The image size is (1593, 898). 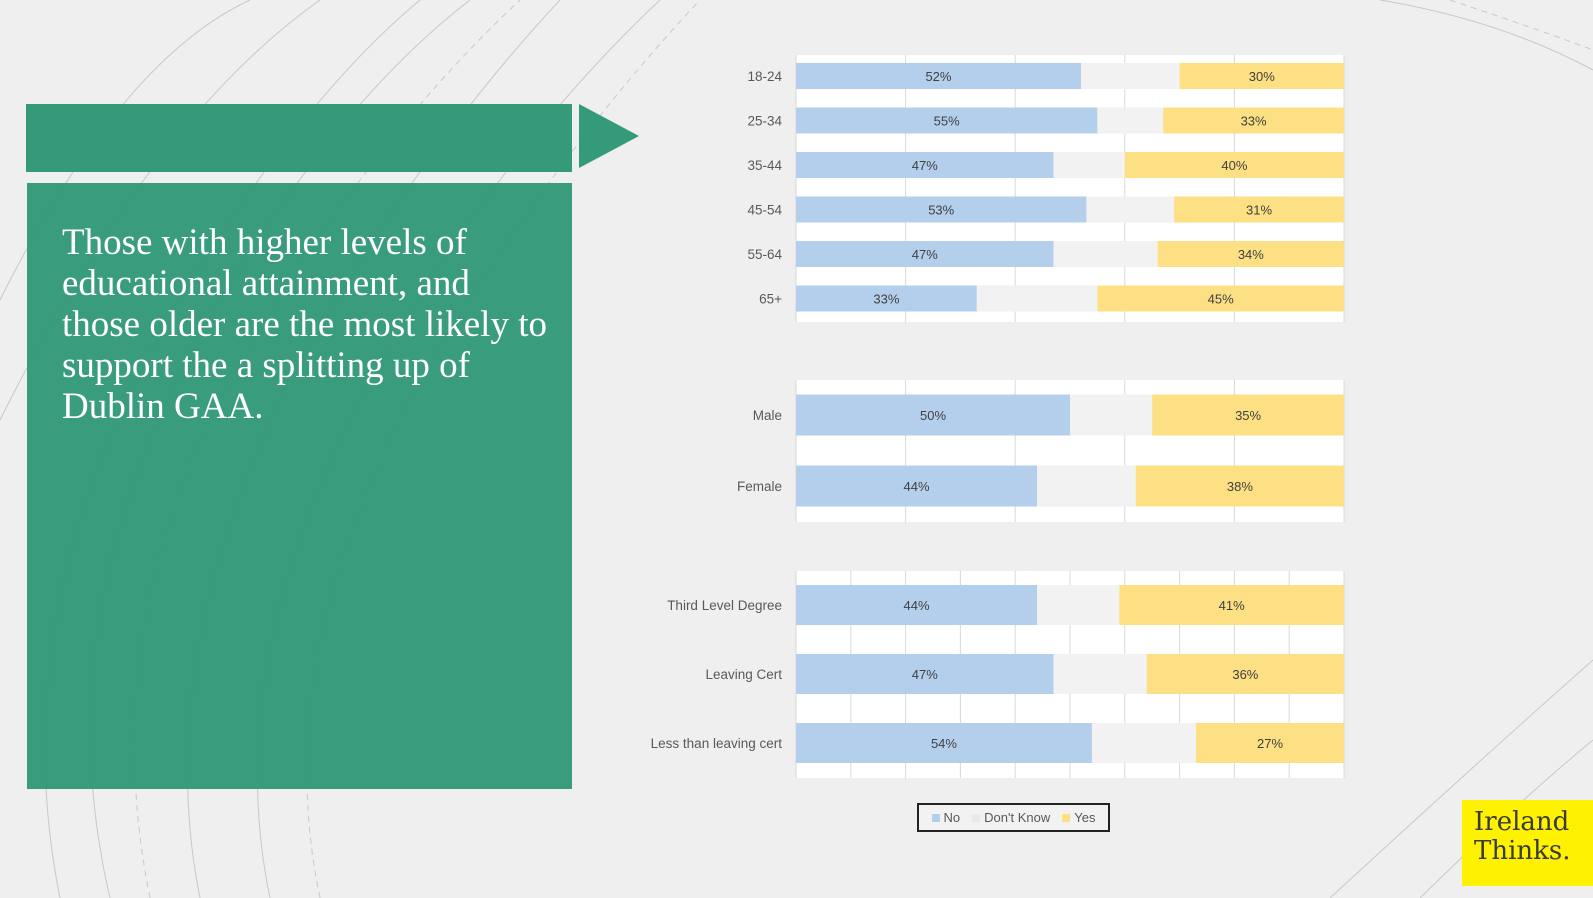 I want to click on legend-label-yes: Yes, so click(x=1085, y=817).